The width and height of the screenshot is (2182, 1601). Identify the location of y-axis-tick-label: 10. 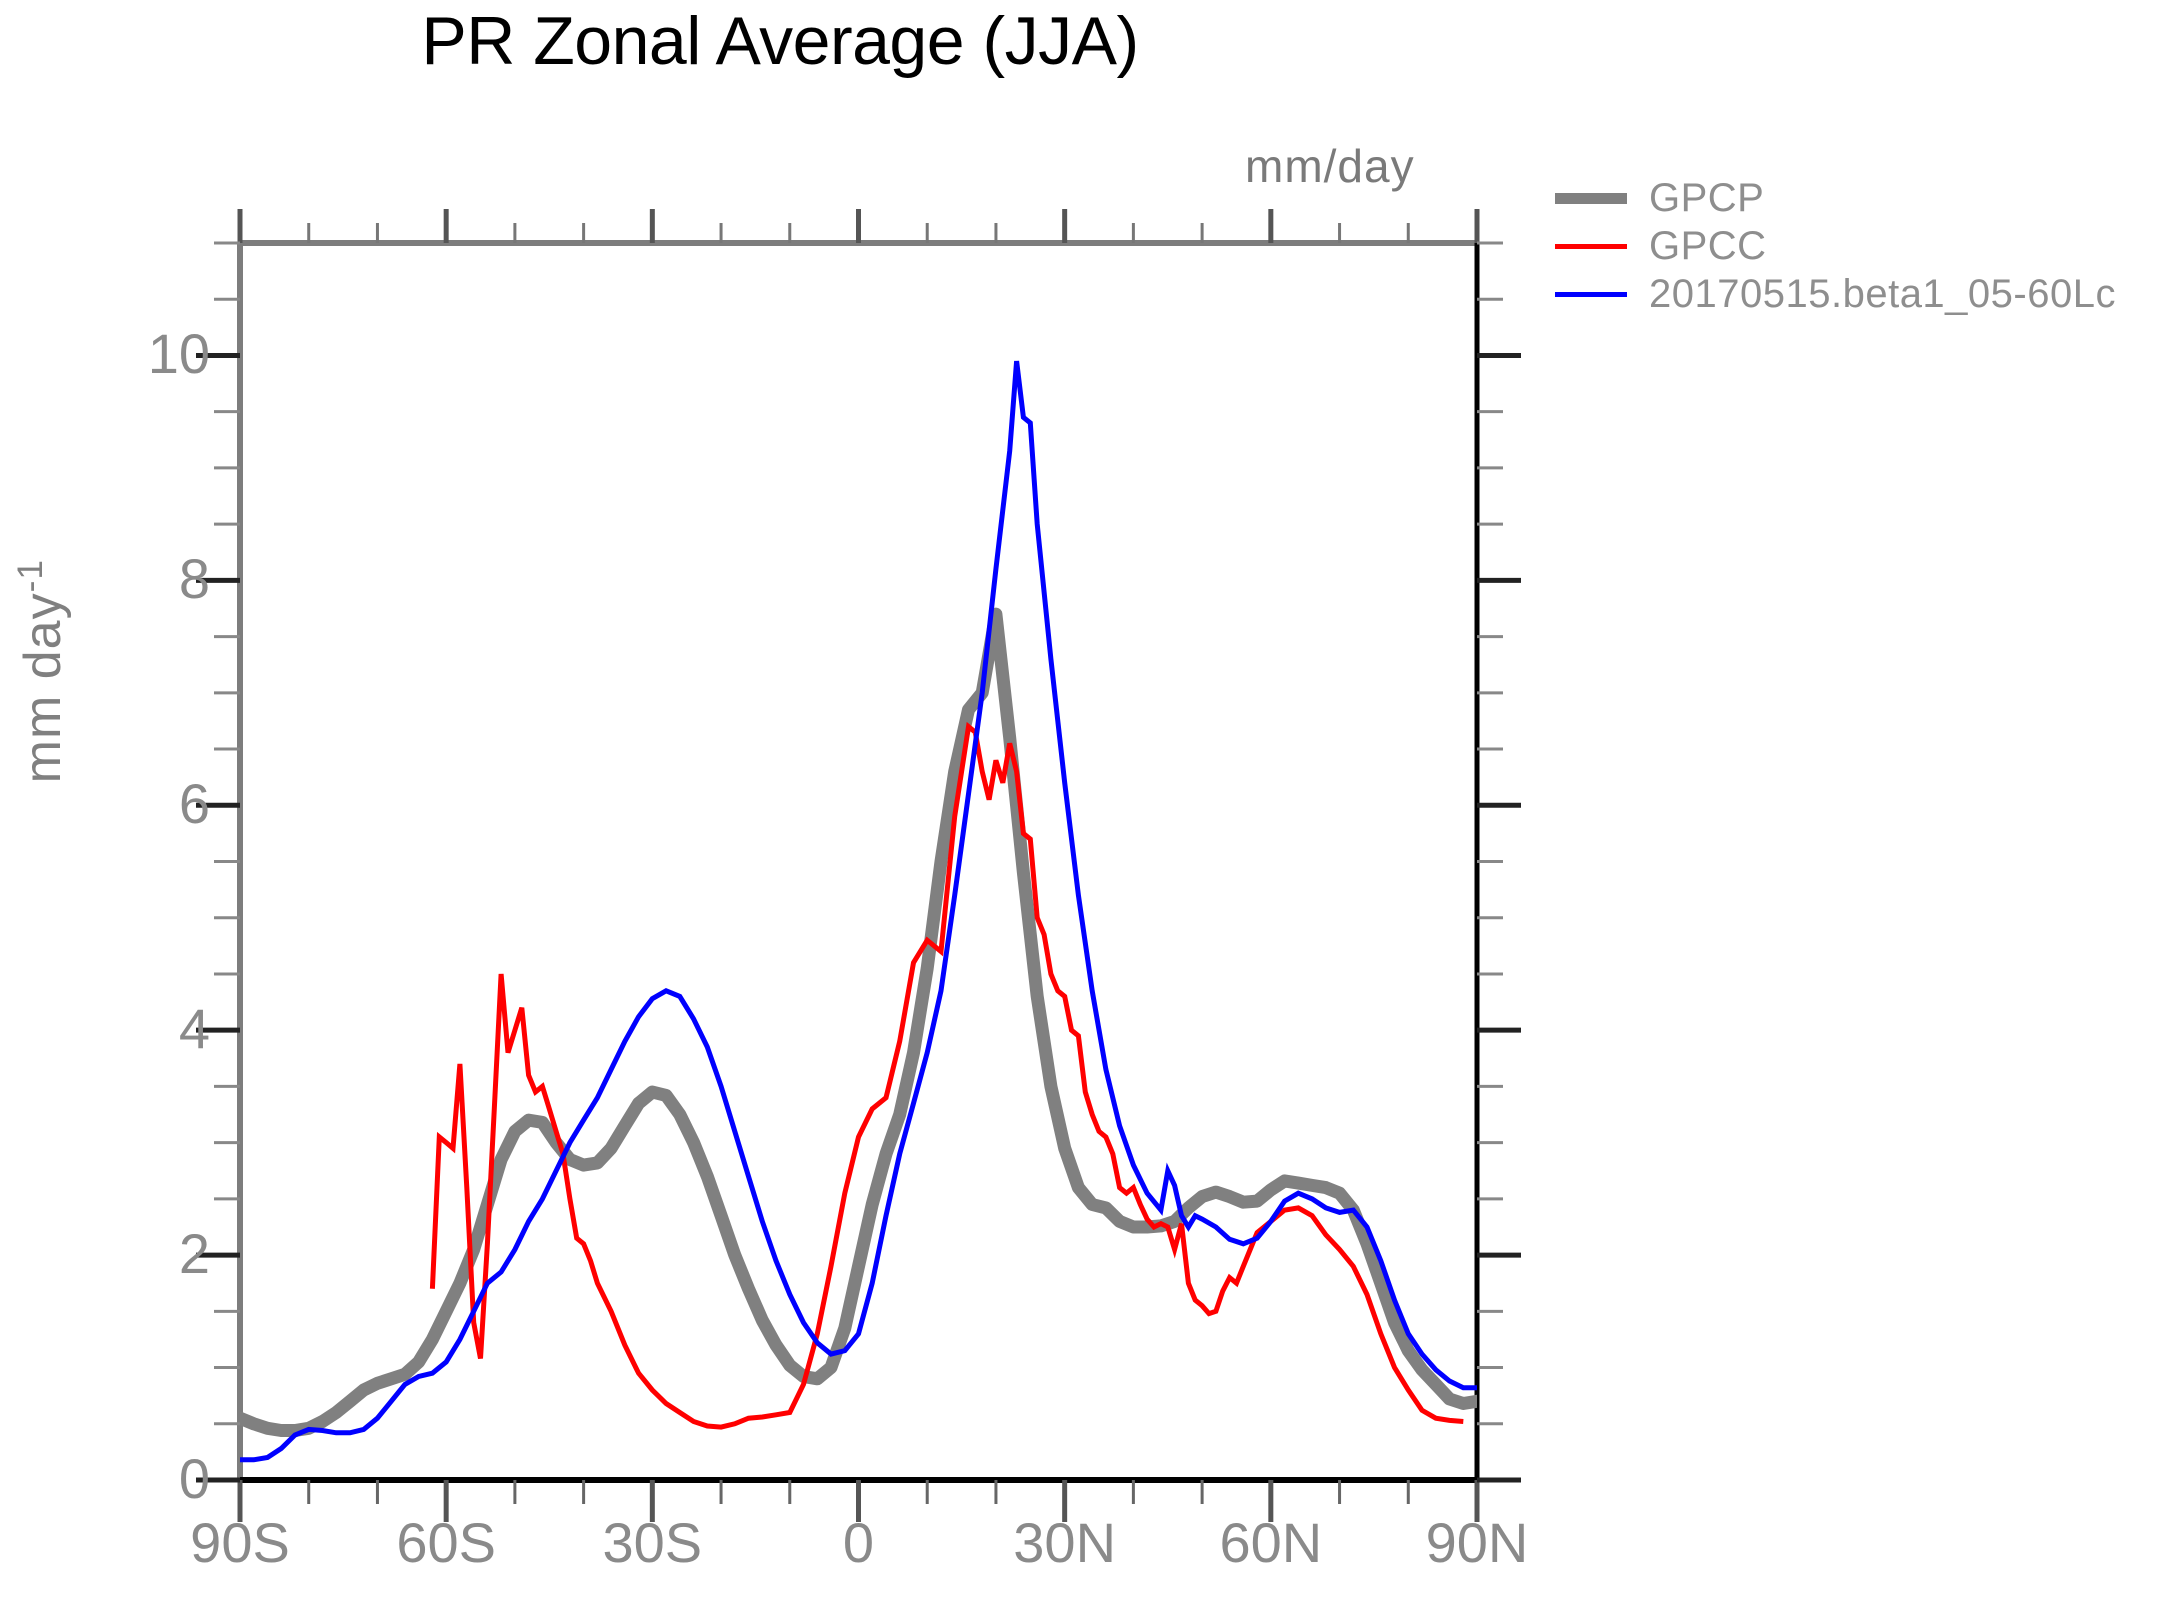
(178, 354).